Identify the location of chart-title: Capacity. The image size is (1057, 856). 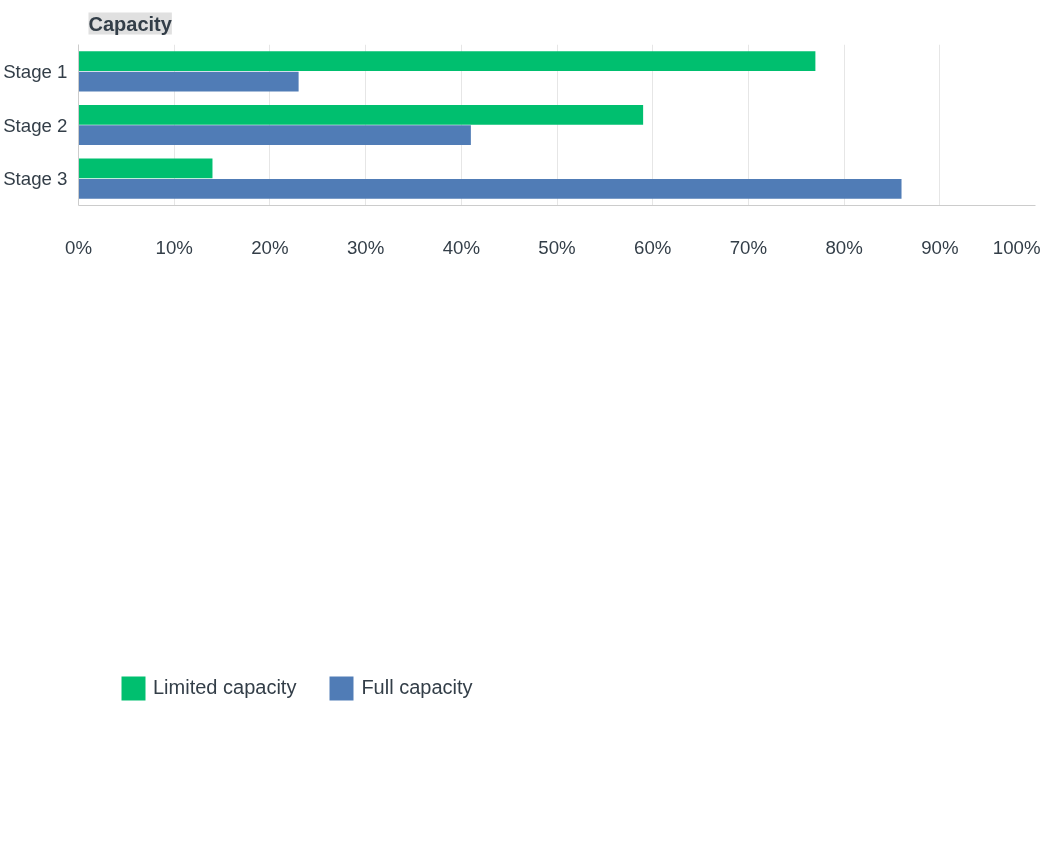
(130, 23).